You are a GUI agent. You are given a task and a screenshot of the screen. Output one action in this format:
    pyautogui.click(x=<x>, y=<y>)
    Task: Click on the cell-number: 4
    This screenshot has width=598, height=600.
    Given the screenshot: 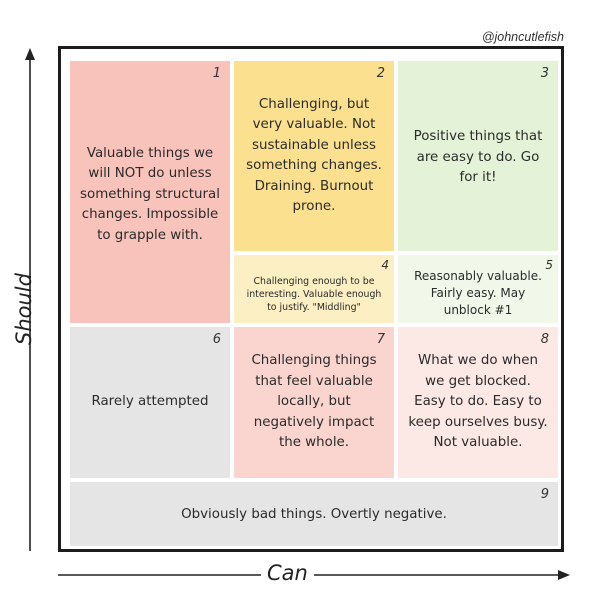 What is the action you would take?
    pyautogui.click(x=385, y=265)
    